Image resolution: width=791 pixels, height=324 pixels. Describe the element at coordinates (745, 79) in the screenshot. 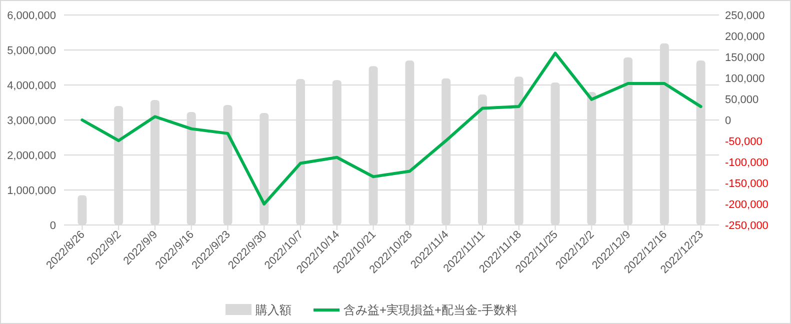

I see `y2-tick-label: 100,000` at that location.